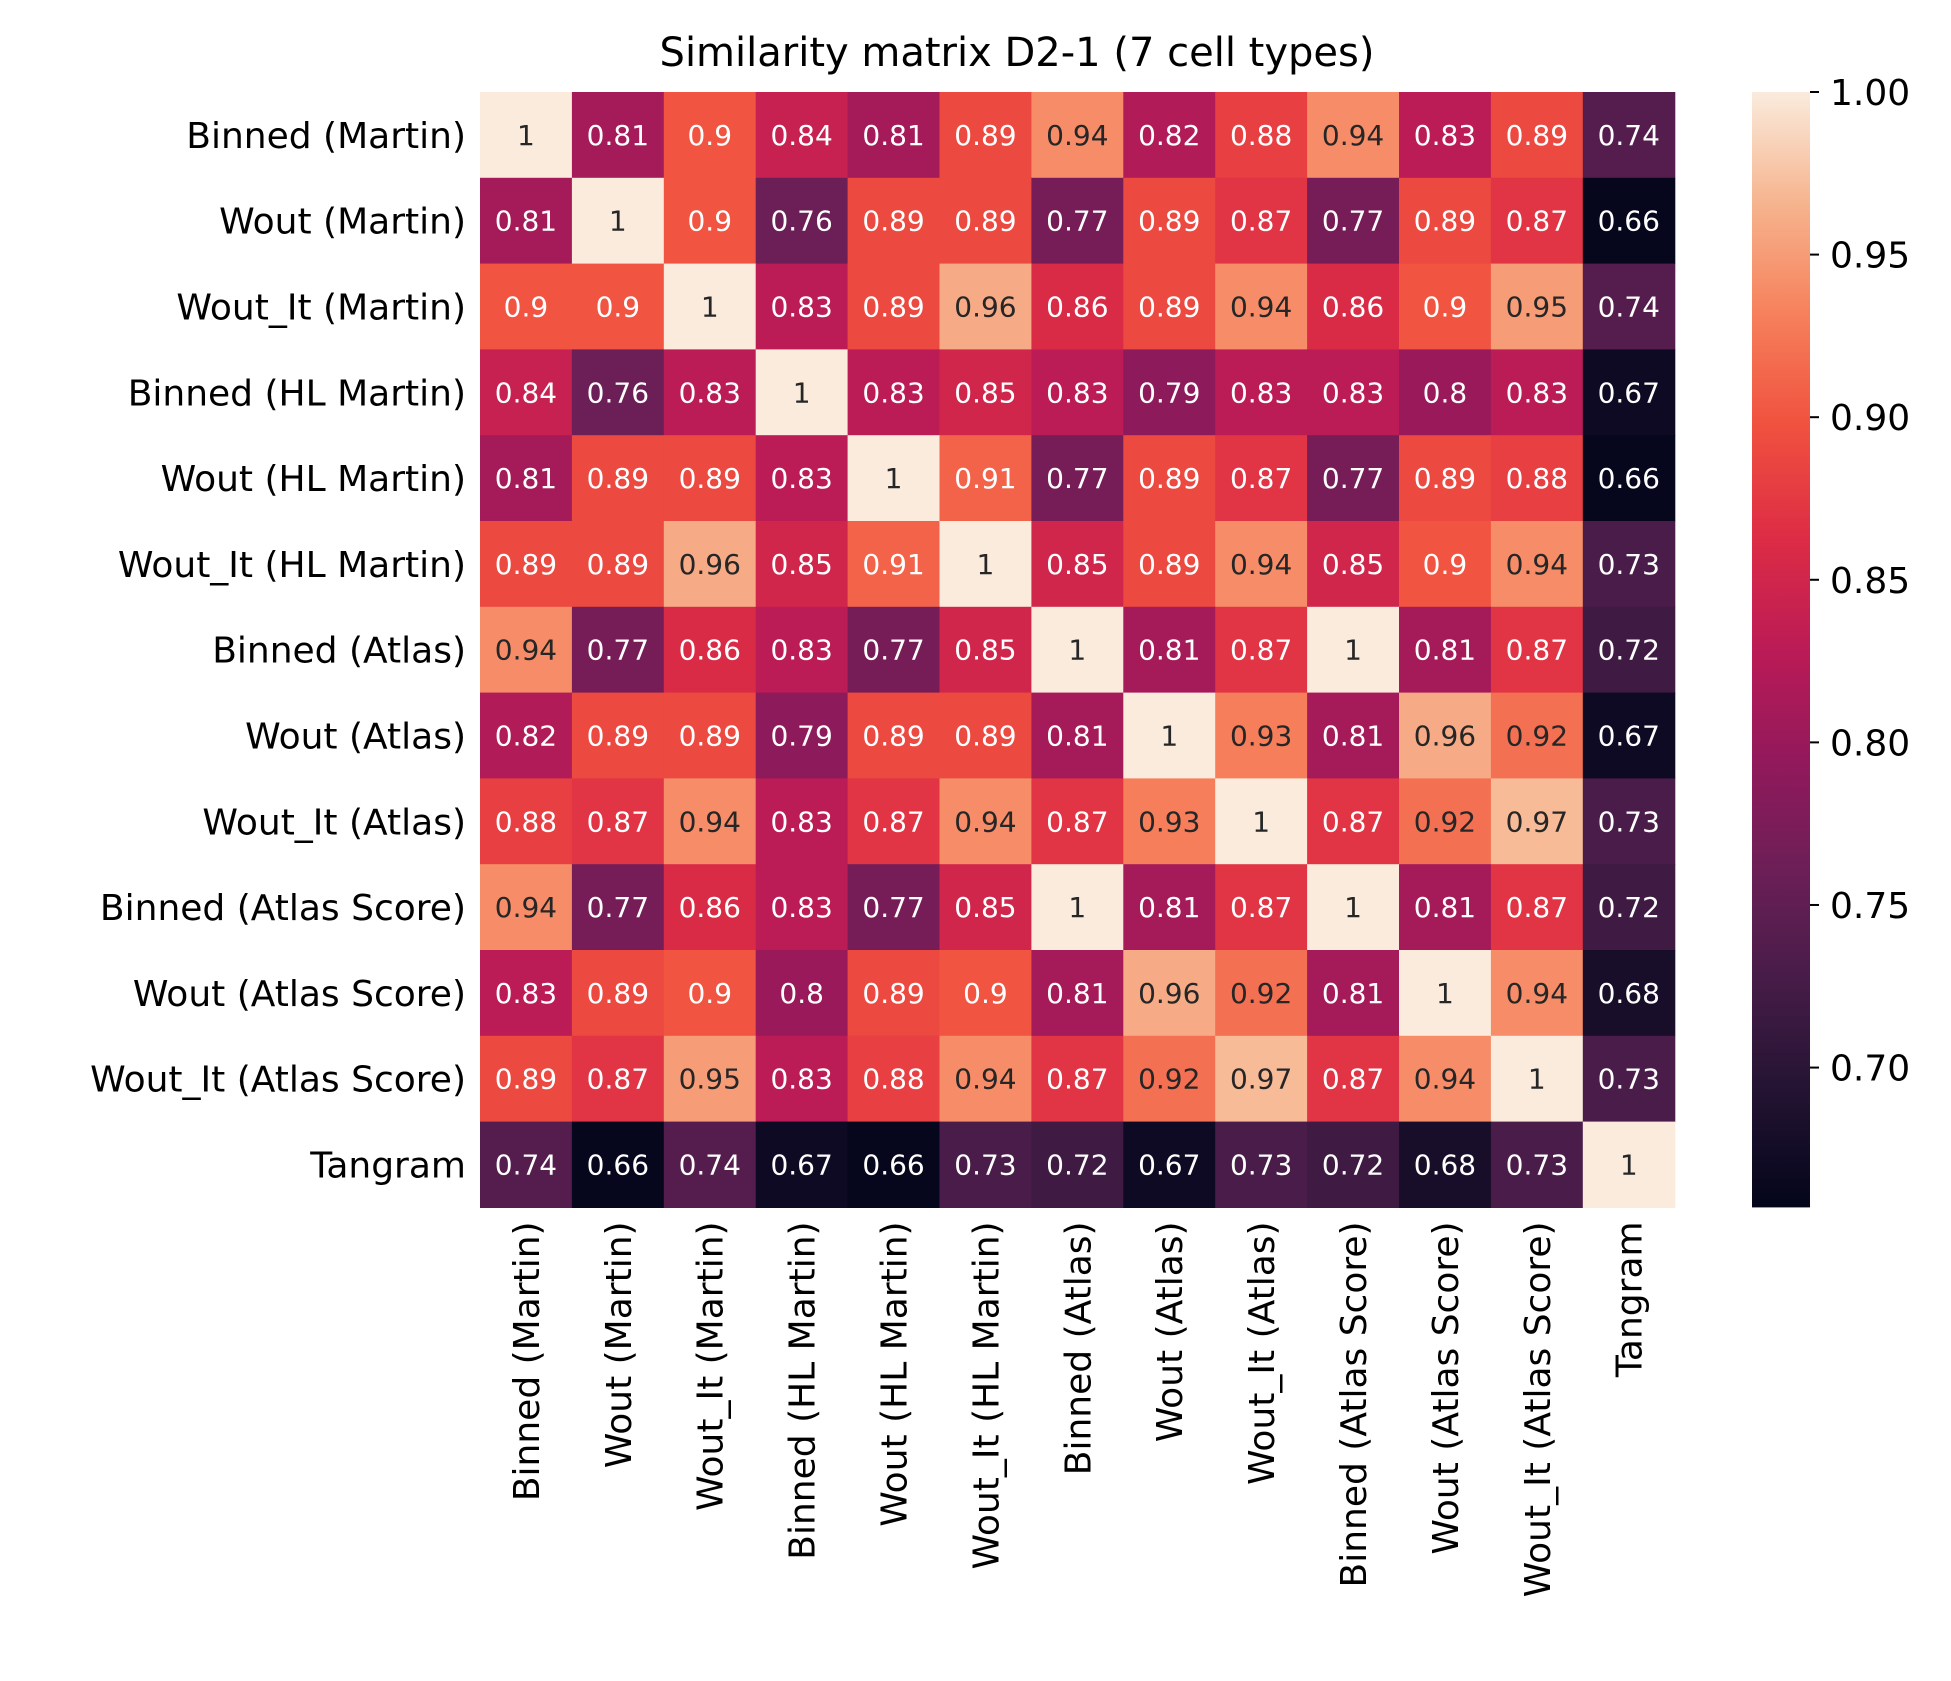  I want to click on cell-value-label: 0.95, so click(1537, 307).